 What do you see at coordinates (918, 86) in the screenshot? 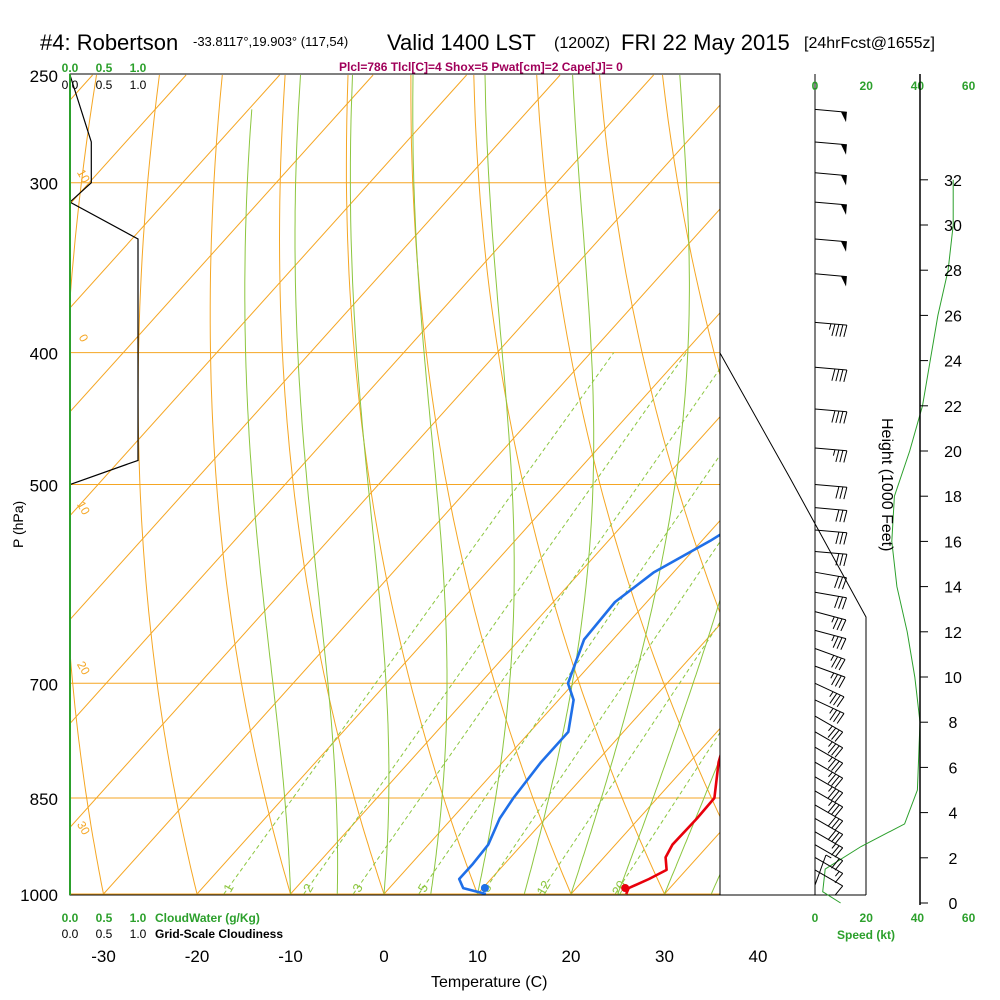
I see `speed-tick-top: 40` at bounding box center [918, 86].